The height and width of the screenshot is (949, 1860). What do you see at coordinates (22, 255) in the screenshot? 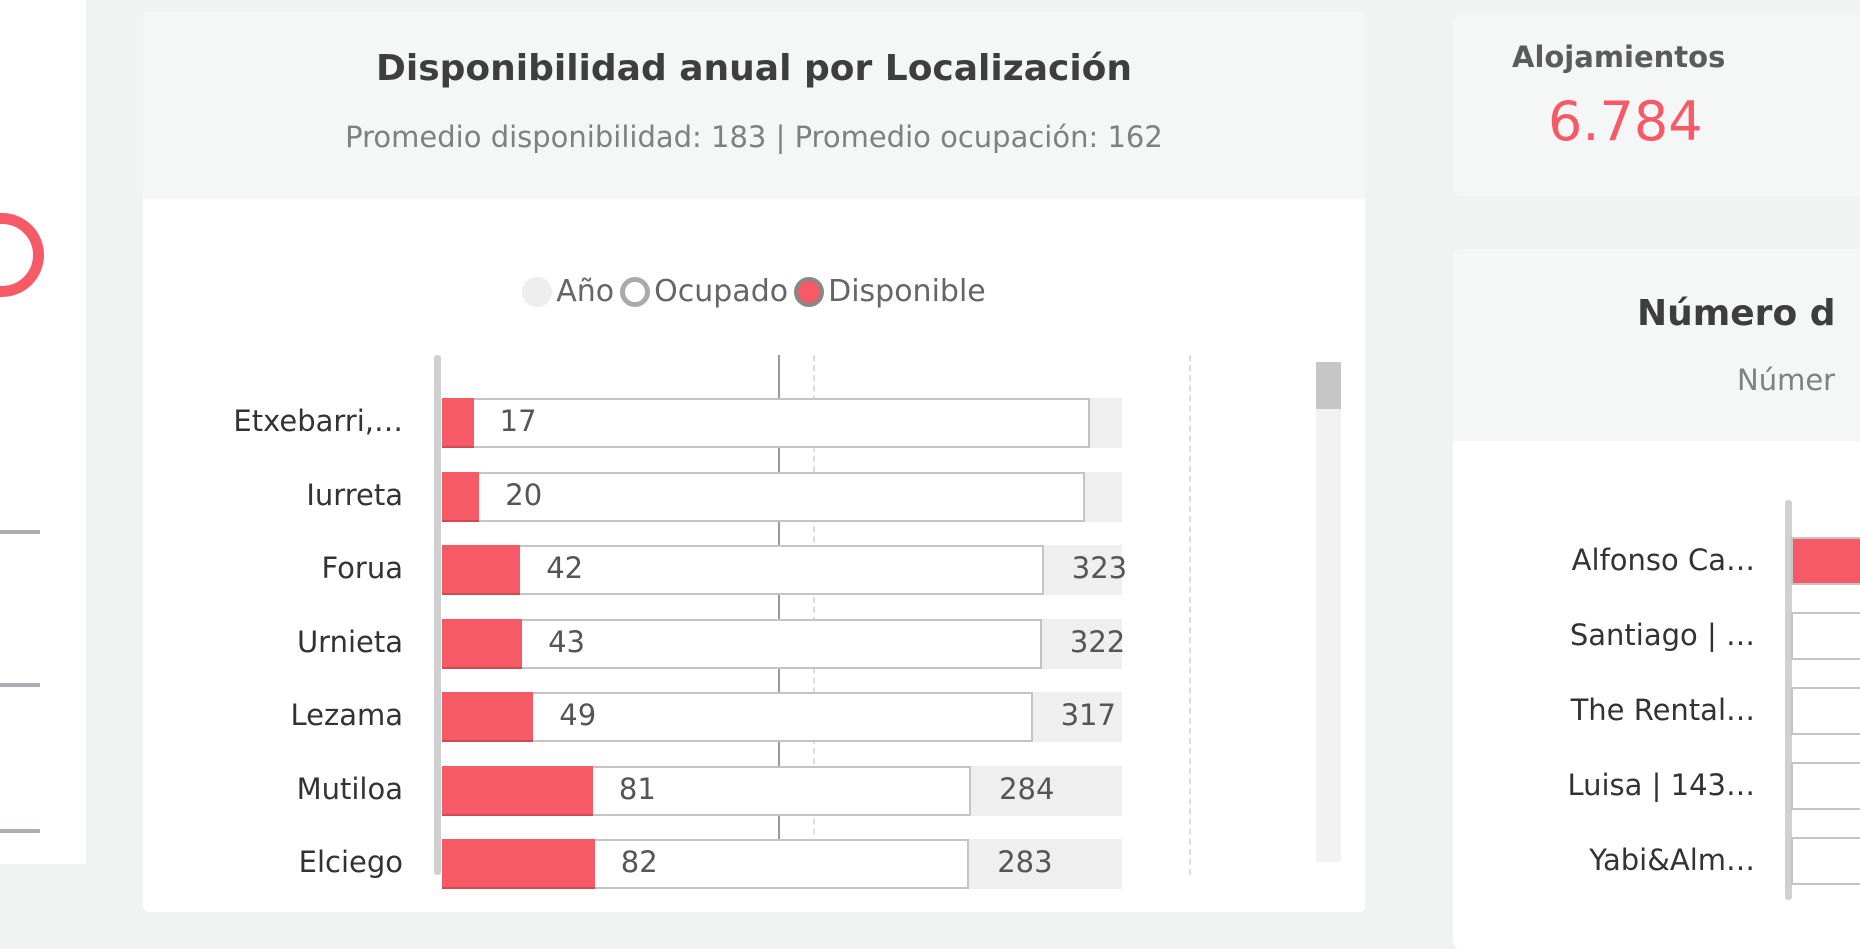
I see `donut-ring-icon` at bounding box center [22, 255].